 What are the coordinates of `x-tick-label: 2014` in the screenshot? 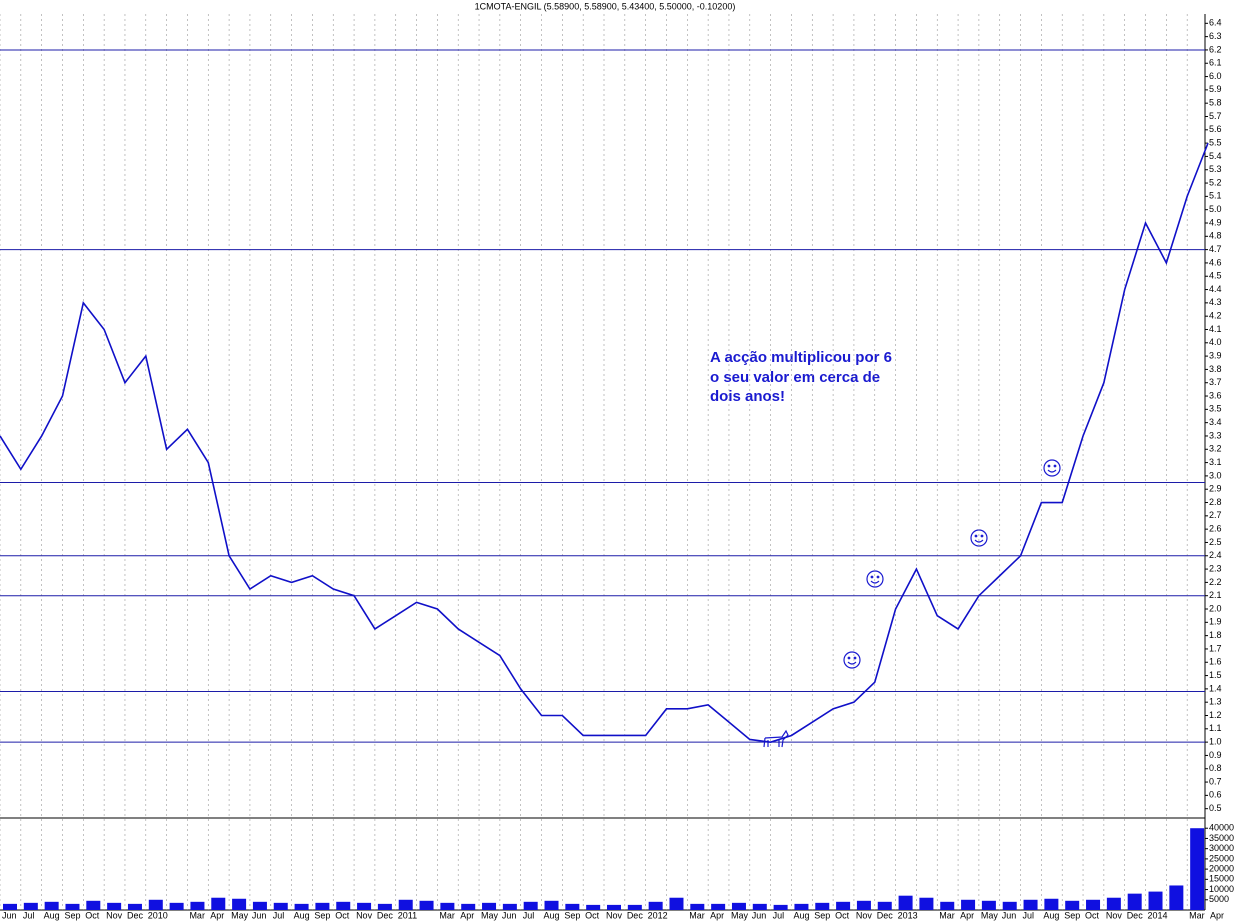 It's located at (1158, 915).